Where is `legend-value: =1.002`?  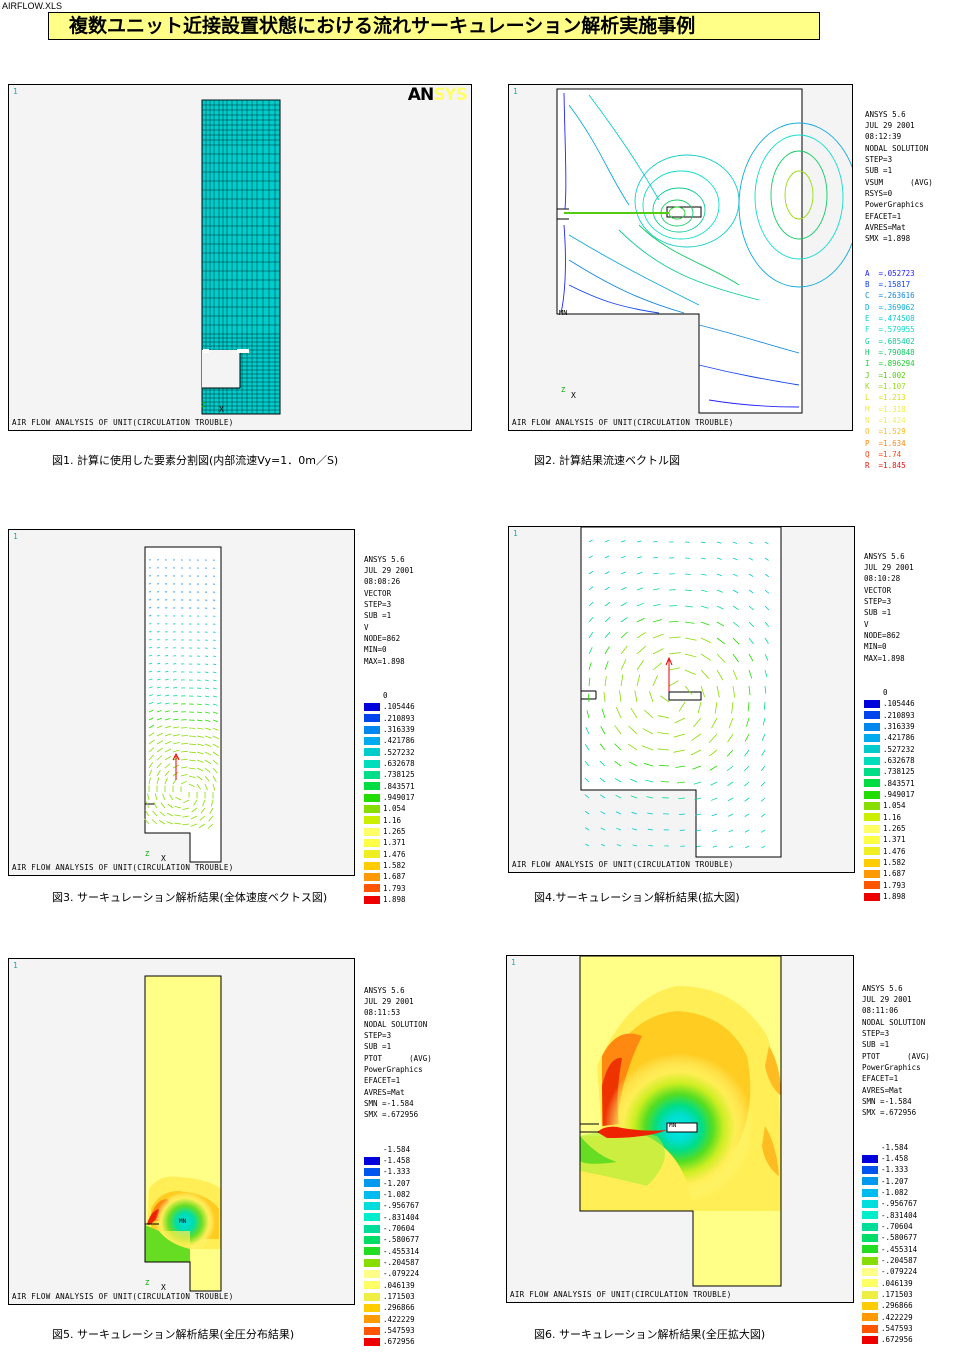 legend-value: =1.002 is located at coordinates (892, 375).